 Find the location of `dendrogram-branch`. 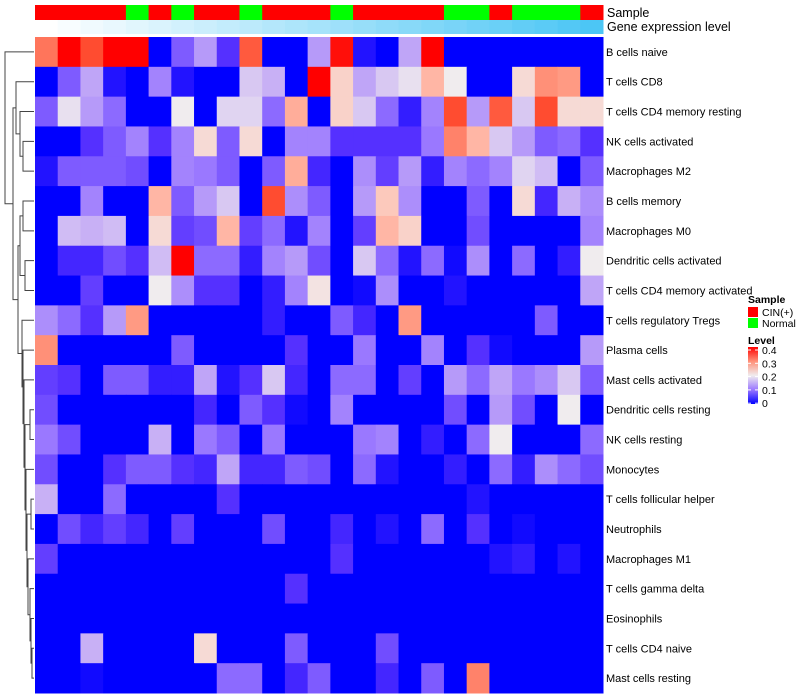

dendrogram-branch is located at coordinates (32, 514).